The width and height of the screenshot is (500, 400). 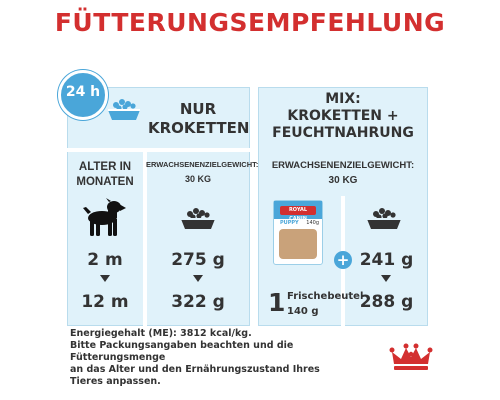 What do you see at coordinates (312, 223) in the screenshot?
I see `pouch-size: 140g` at bounding box center [312, 223].